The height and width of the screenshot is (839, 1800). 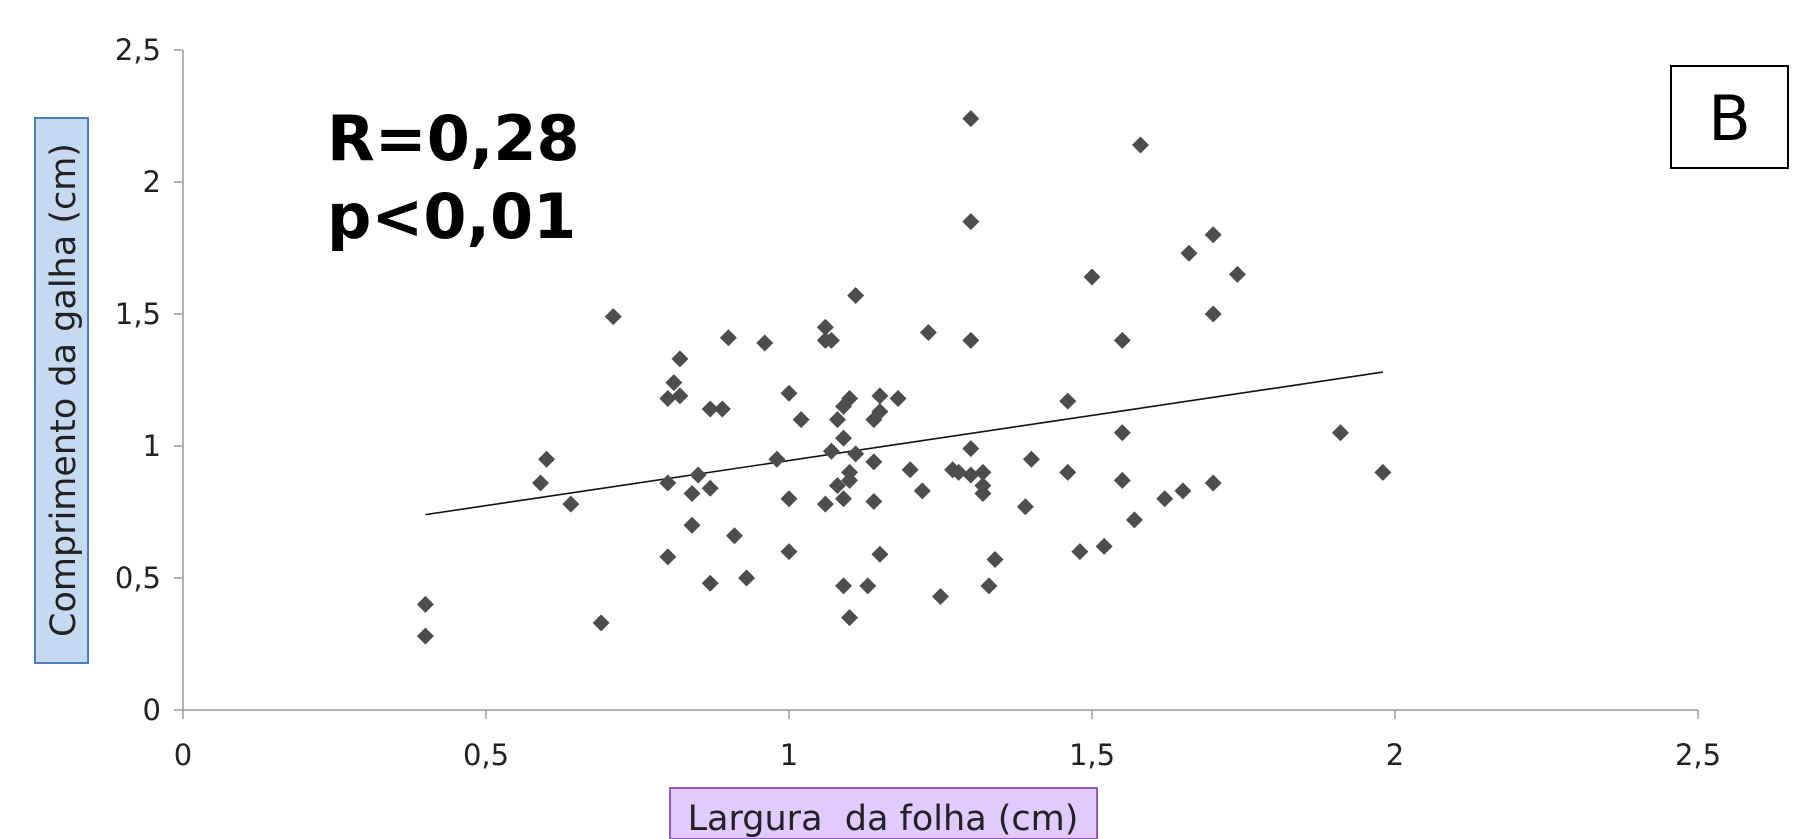 What do you see at coordinates (138, 50) in the screenshot?
I see `y-tick-label: 2,5` at bounding box center [138, 50].